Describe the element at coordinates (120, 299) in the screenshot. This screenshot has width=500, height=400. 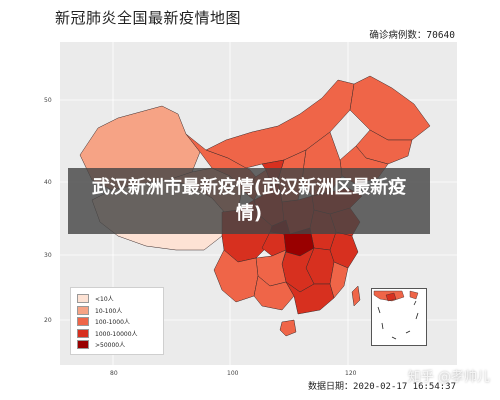
I see `legend-item: <10人` at that location.